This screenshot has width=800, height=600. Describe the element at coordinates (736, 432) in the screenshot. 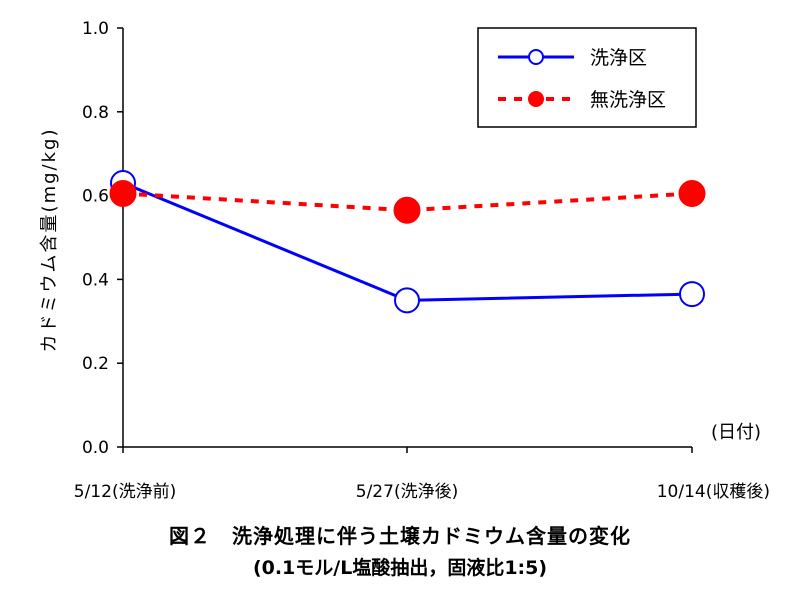

I see `x-axis-unit: (日付)` at that location.